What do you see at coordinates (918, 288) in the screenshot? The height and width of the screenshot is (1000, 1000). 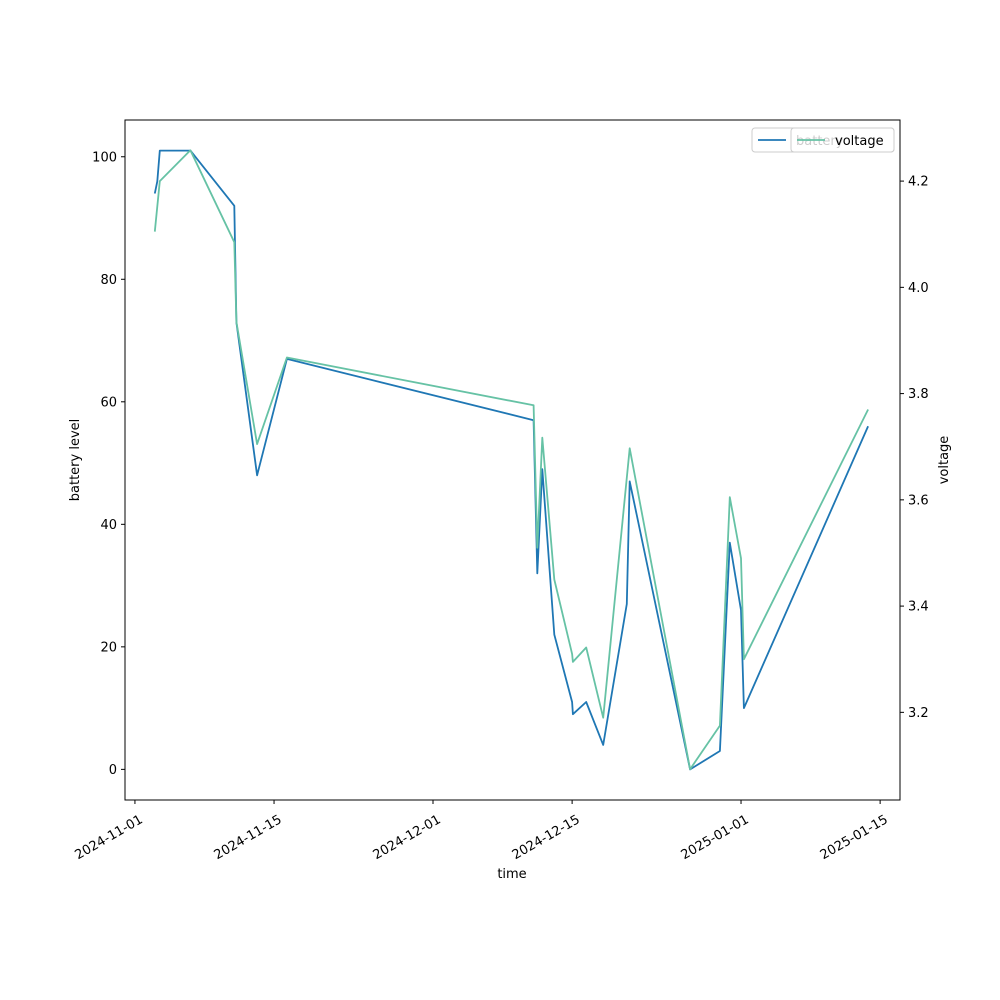 I see `y-right-tick-label: 4.0` at bounding box center [918, 288].